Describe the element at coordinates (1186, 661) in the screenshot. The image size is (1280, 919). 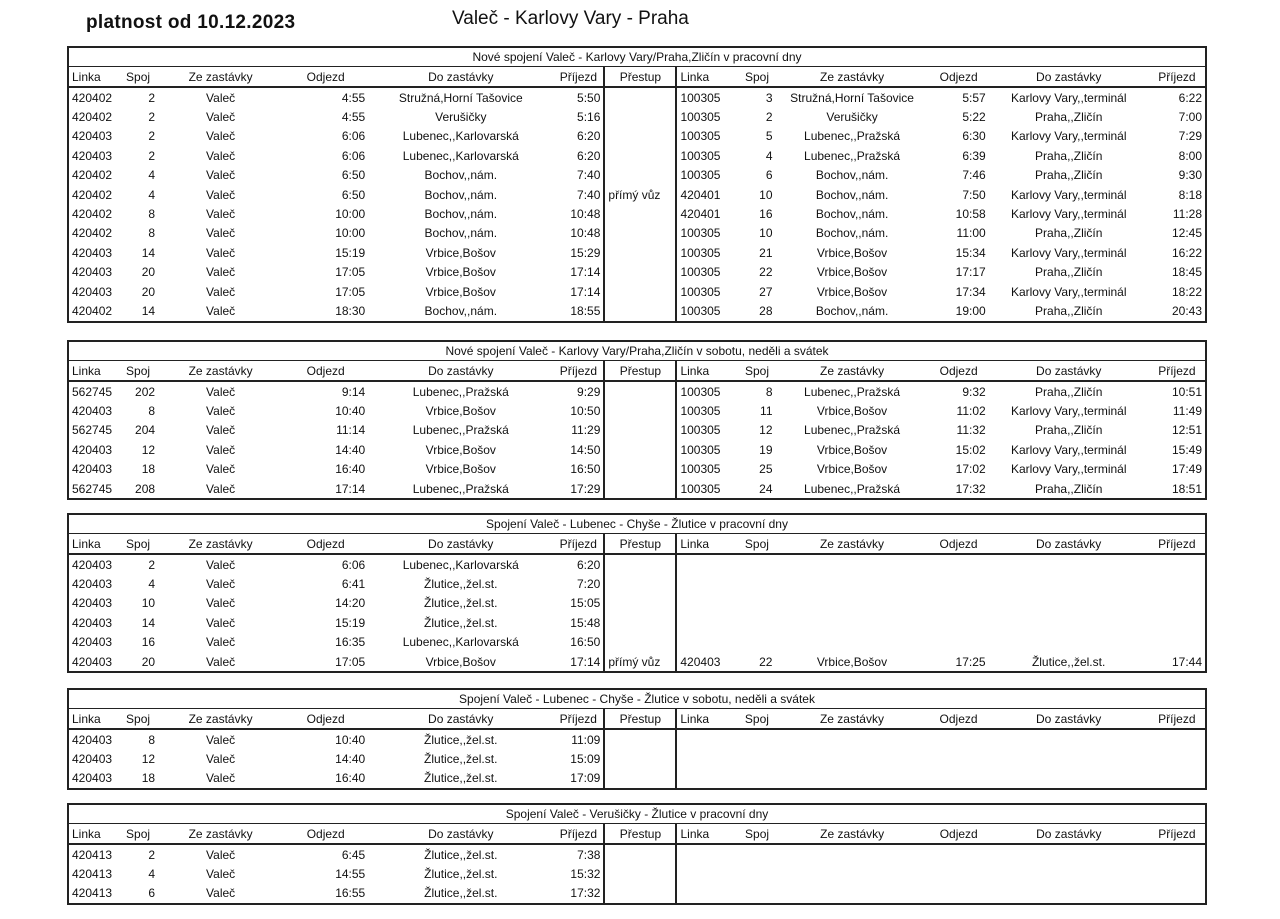
I see `cell-prijezd: 17:44` at that location.